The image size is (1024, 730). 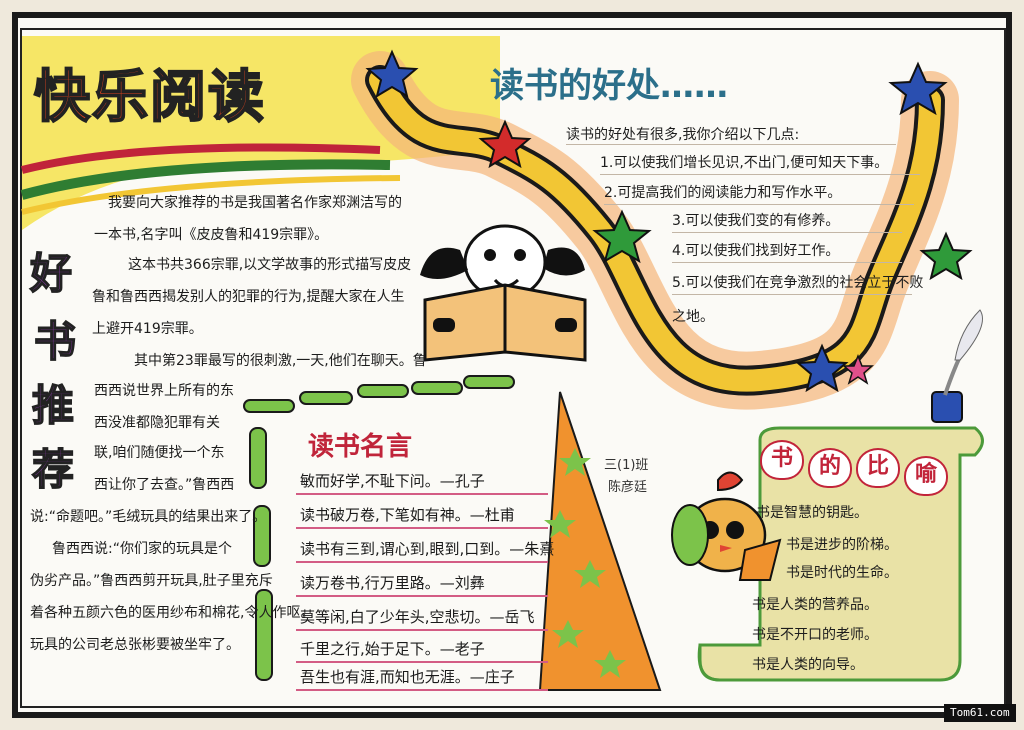 I want to click on recommend-heading-char: 好, so click(x=51, y=273).